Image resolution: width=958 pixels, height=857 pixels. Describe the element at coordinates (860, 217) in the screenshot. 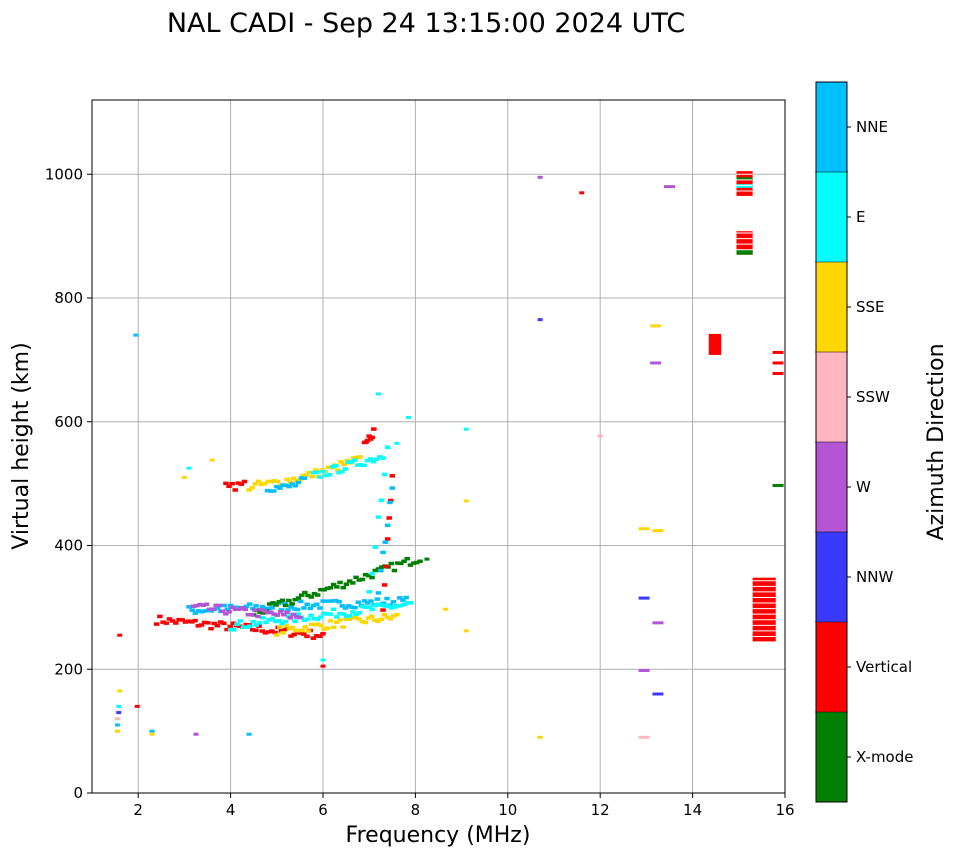

I see `colorbar-label: E` at that location.